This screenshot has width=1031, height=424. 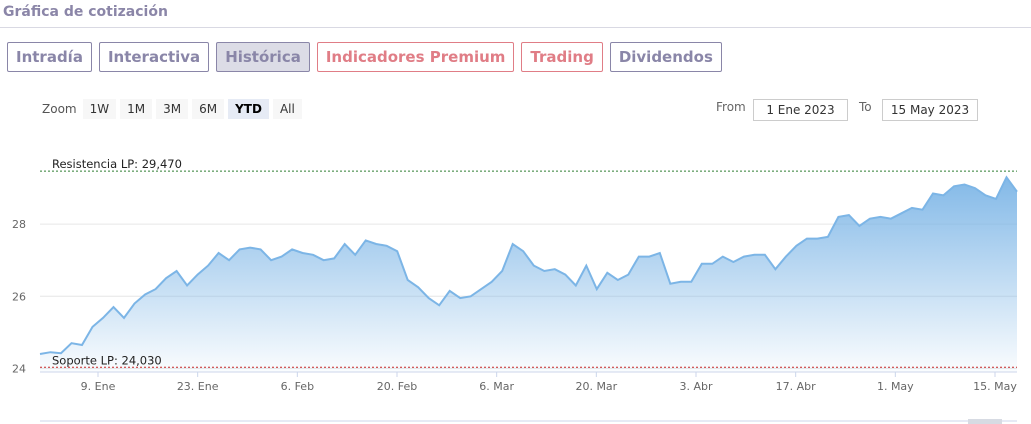 I want to click on zoom-button-6m: 6M, so click(x=208, y=109).